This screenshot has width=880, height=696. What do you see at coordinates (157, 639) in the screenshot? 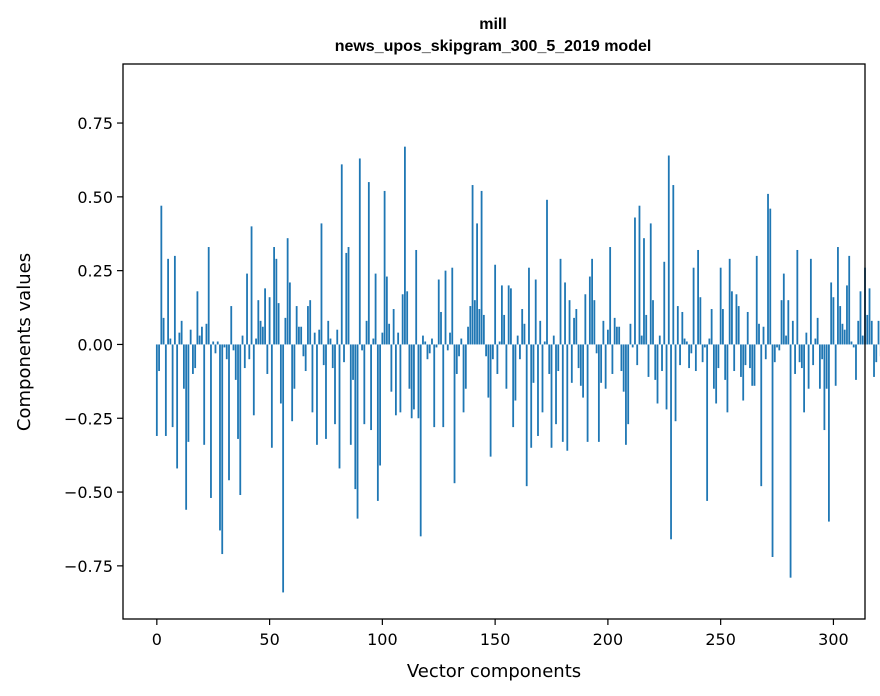
I see `x-tick-label: 0` at bounding box center [157, 639].